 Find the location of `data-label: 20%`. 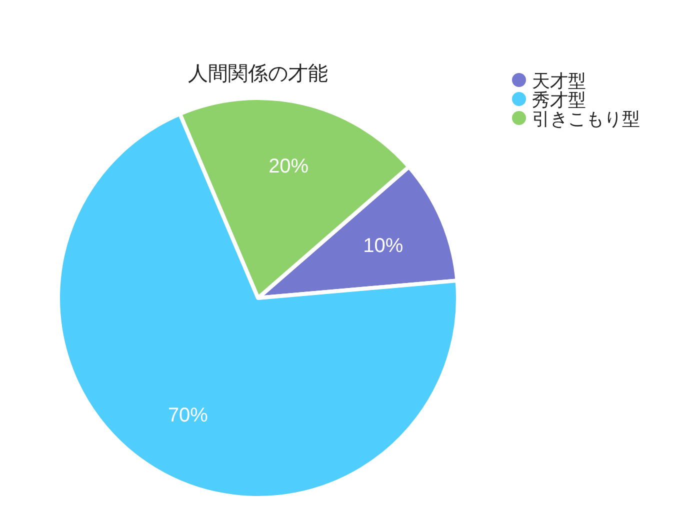

data-label: 20% is located at coordinates (288, 166).